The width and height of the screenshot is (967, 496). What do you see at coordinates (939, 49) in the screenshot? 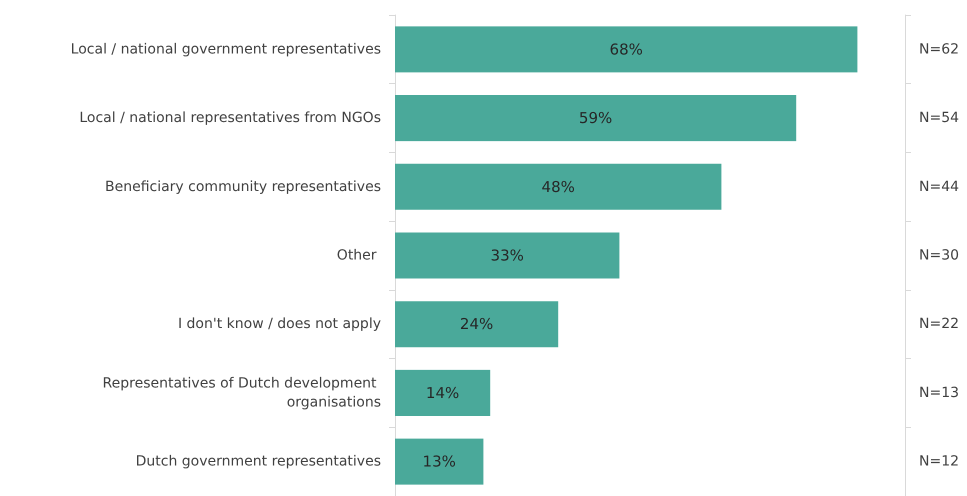
I see `y2-tick-label: N=62` at bounding box center [939, 49].